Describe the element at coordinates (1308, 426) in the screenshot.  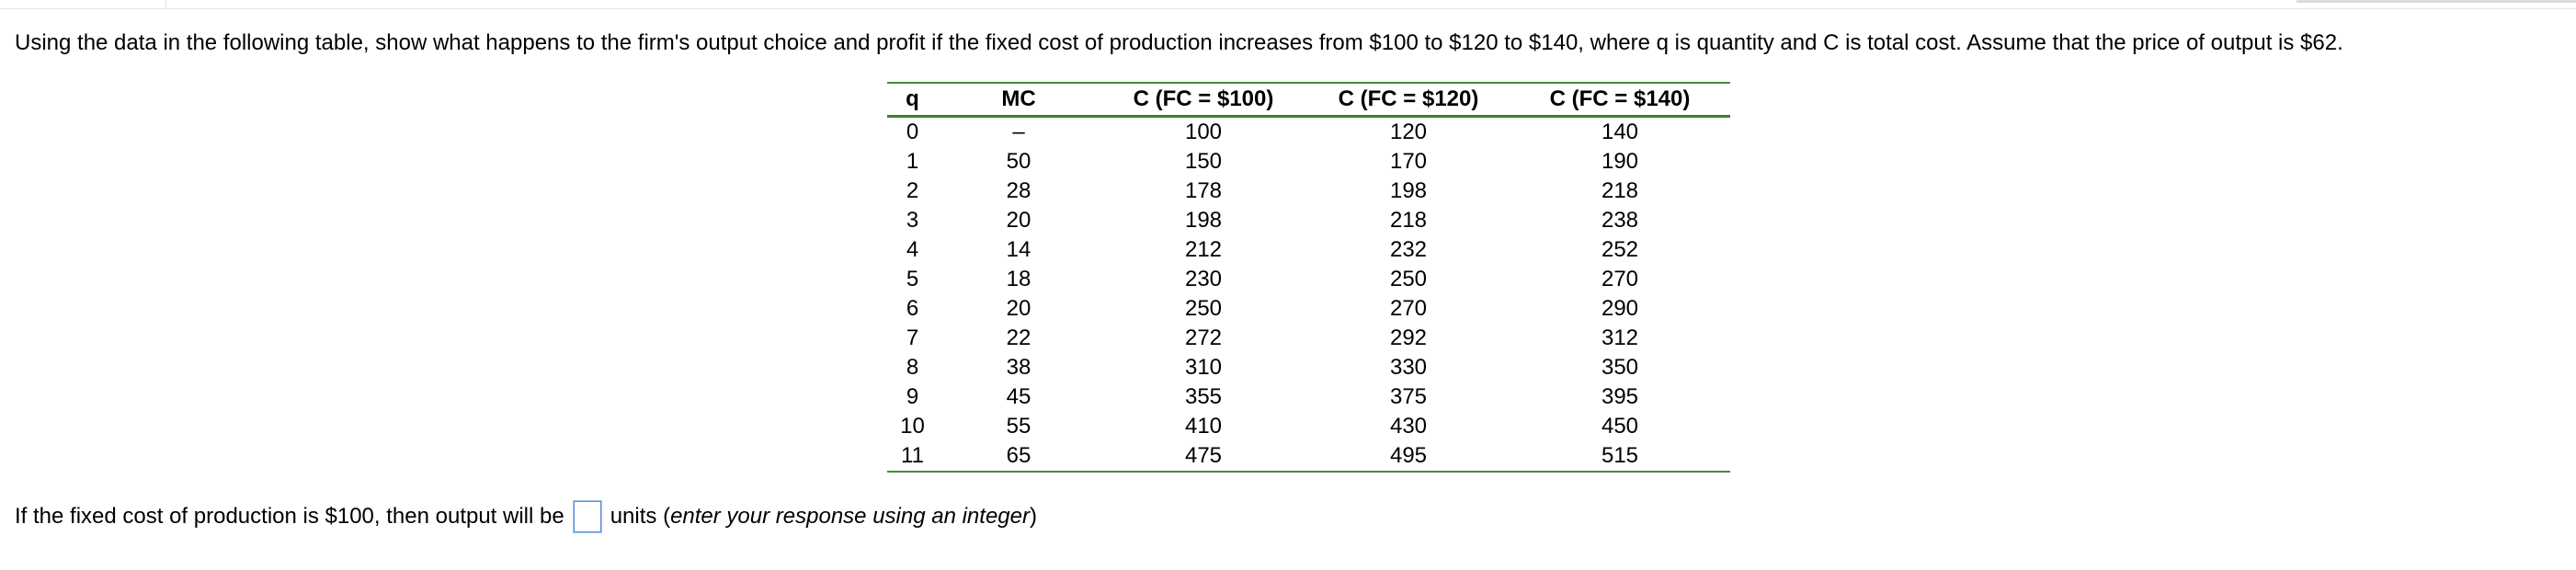
I see `table-row: 10 55 410 430 450` at that location.